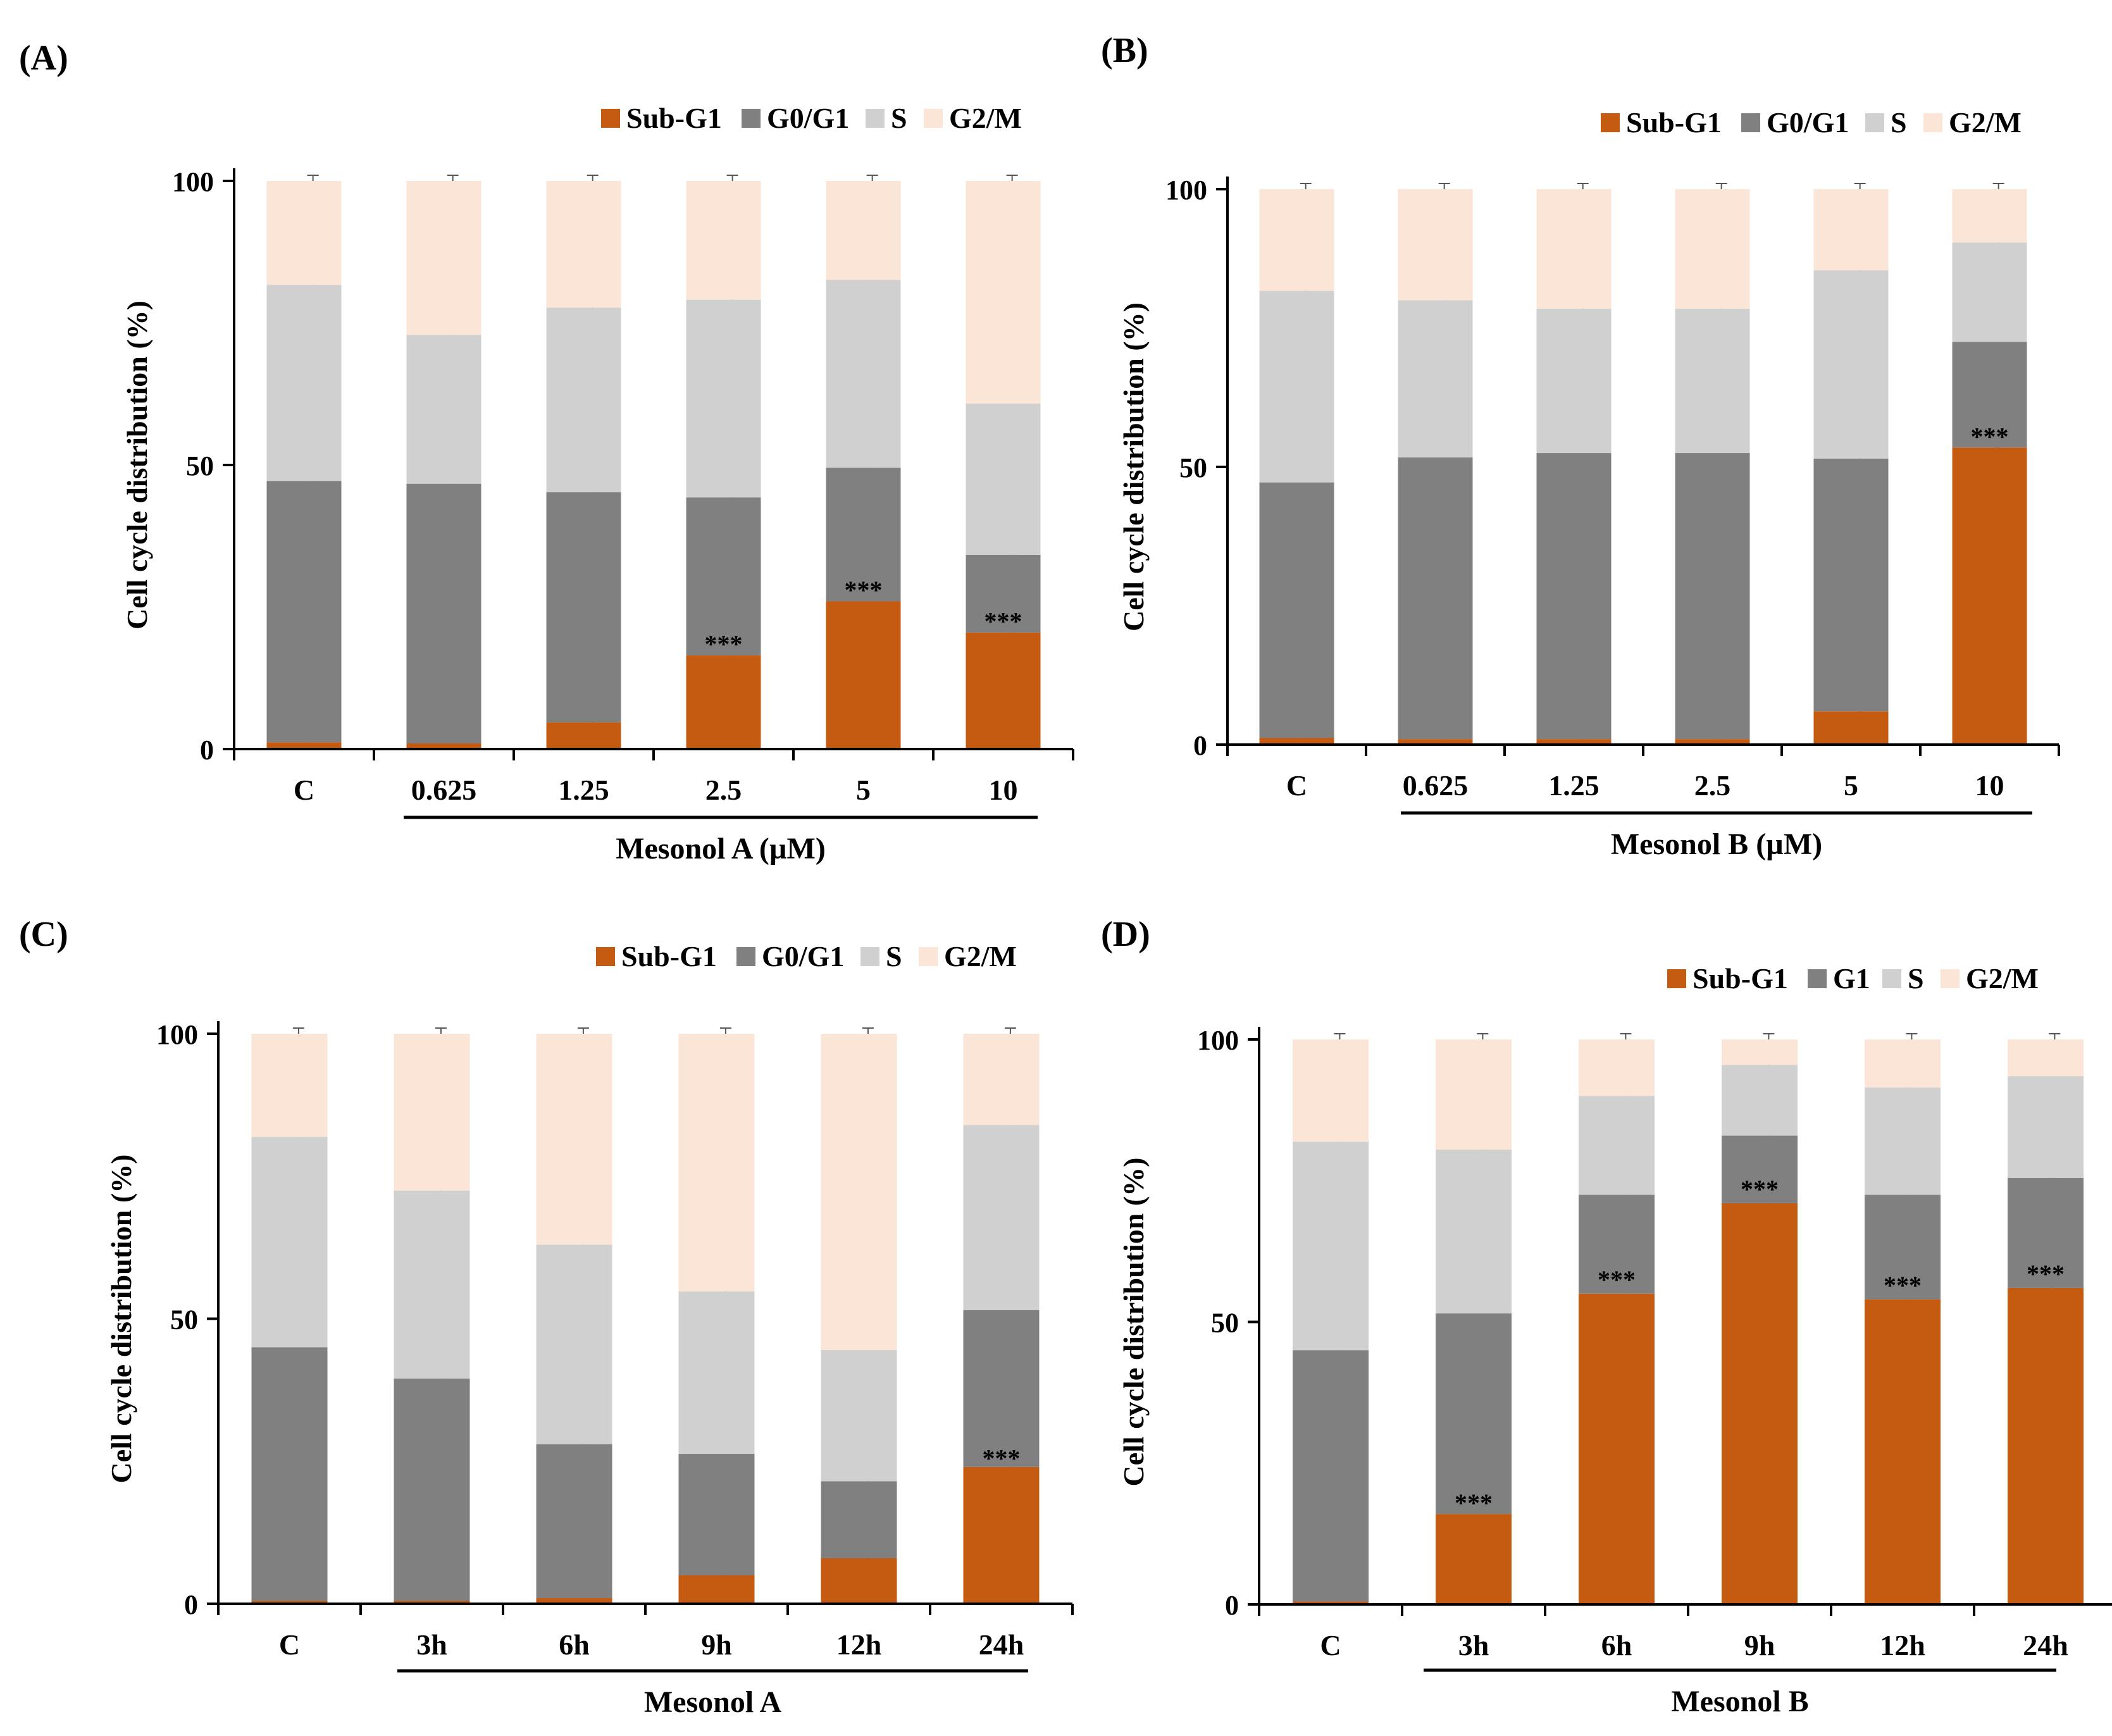 This screenshot has height=1736, width=2112. Describe the element at coordinates (1851, 785) in the screenshot. I see `x-tick-label: 5` at that location.